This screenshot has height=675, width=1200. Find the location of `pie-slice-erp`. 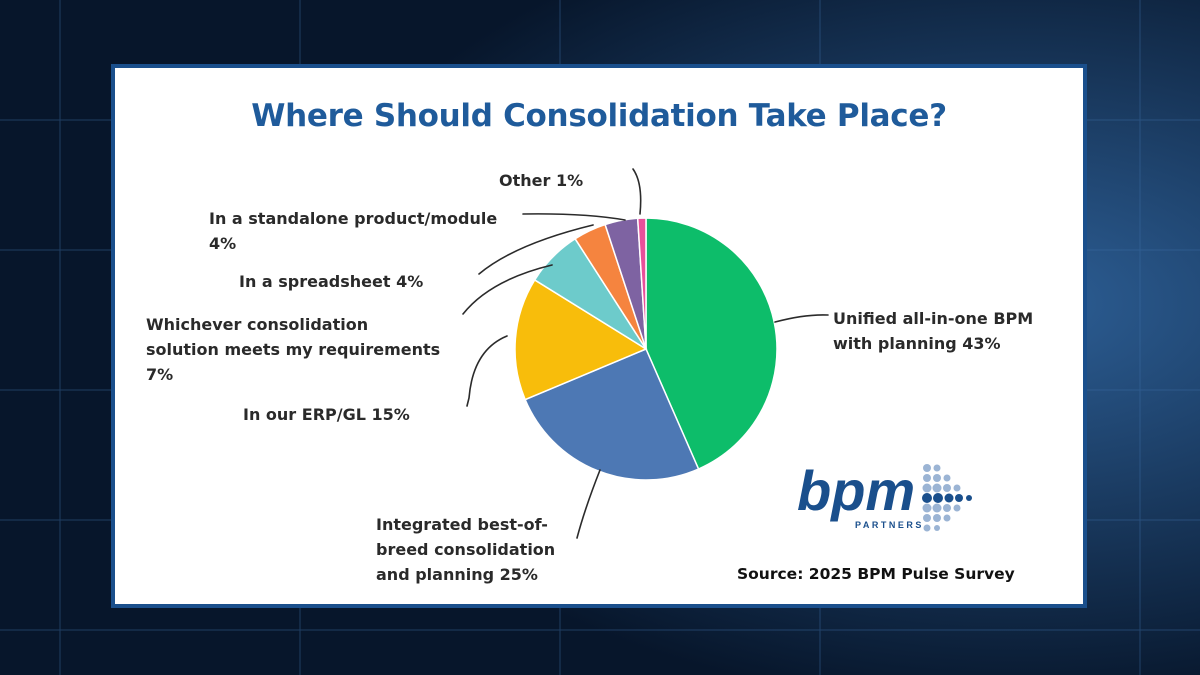

pie-slice-erp is located at coordinates (581, 339).